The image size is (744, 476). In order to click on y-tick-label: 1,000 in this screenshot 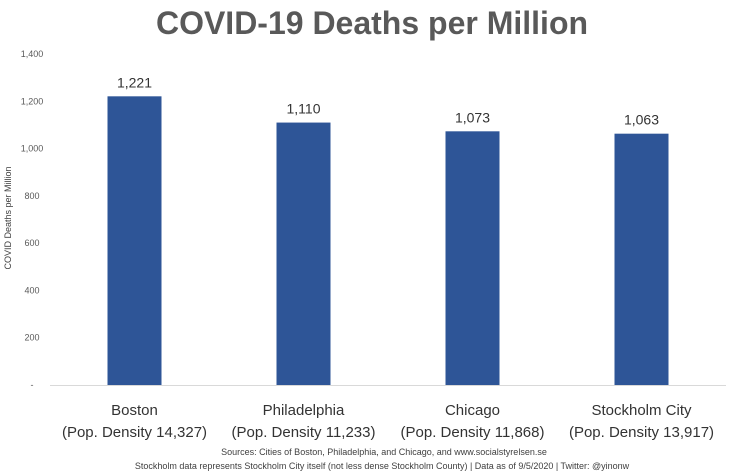, I will do `click(32, 149)`.